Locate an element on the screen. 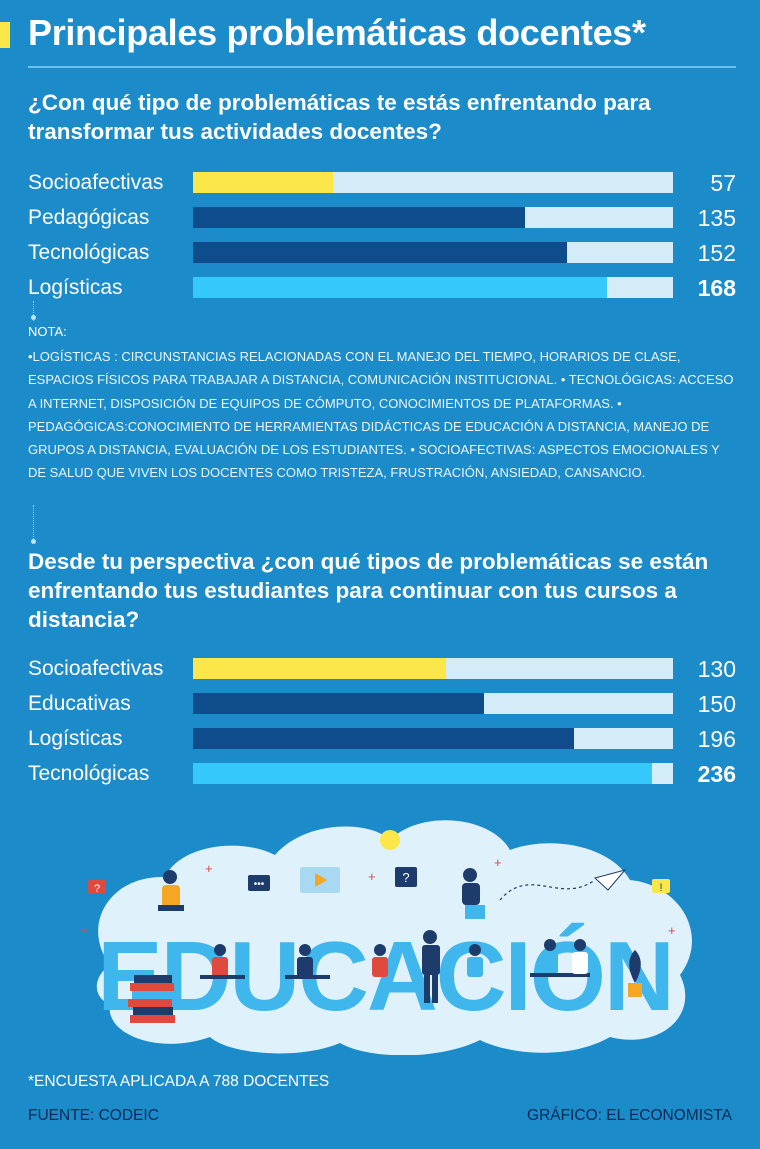  bar-row: Socioafectivas 57 is located at coordinates (383, 183).